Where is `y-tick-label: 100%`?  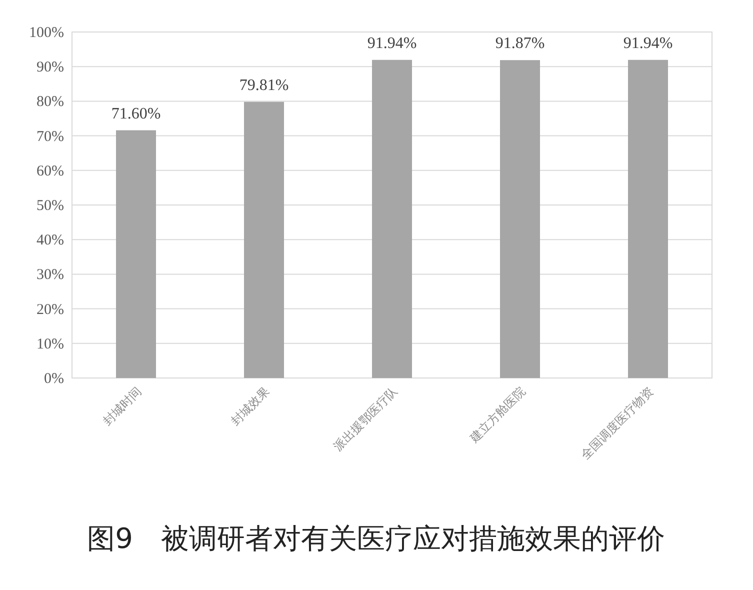 y-tick-label: 100% is located at coordinates (46, 33).